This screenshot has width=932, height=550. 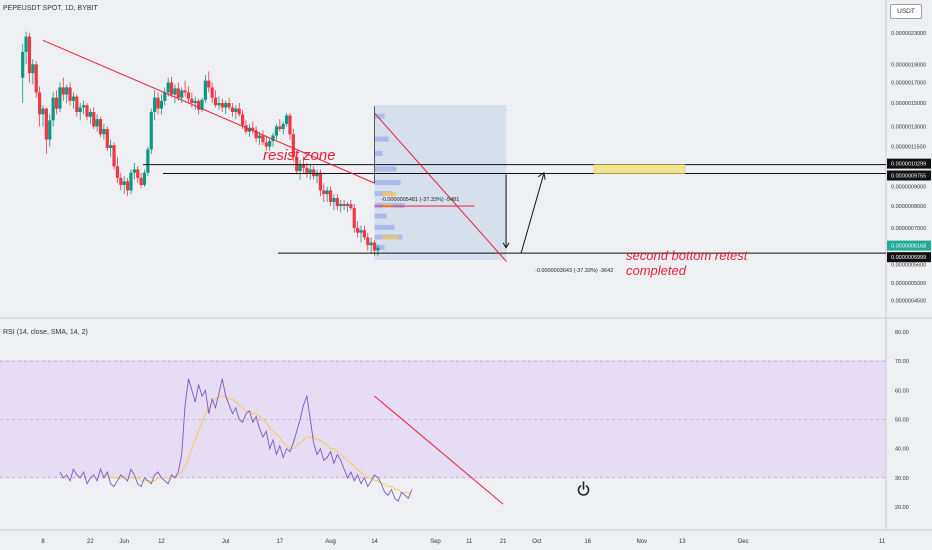 I want to click on time-tick-label: 8, so click(x=43, y=542).